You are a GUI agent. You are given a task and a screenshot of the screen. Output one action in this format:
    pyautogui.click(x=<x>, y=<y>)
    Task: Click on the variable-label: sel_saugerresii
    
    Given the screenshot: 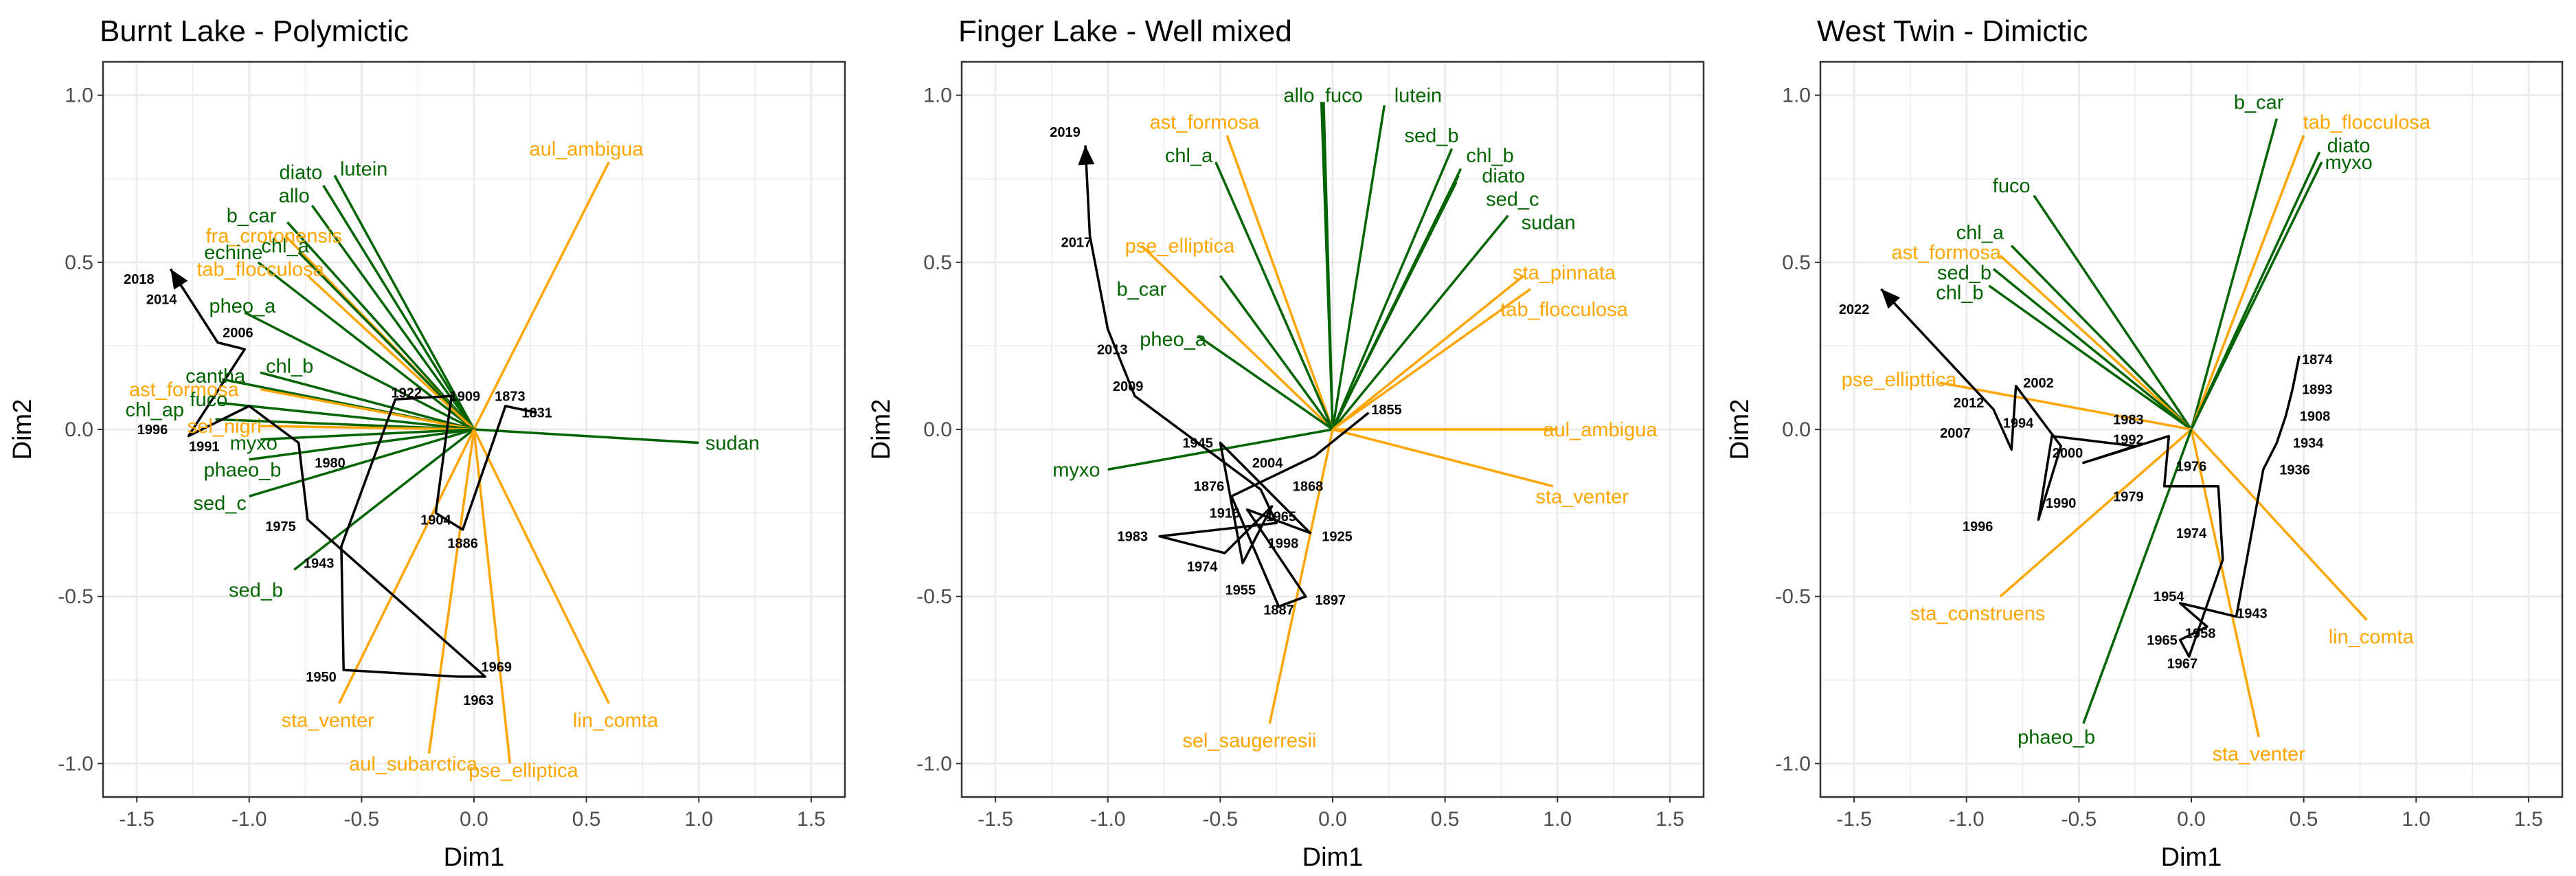 What is the action you would take?
    pyautogui.click(x=1249, y=741)
    